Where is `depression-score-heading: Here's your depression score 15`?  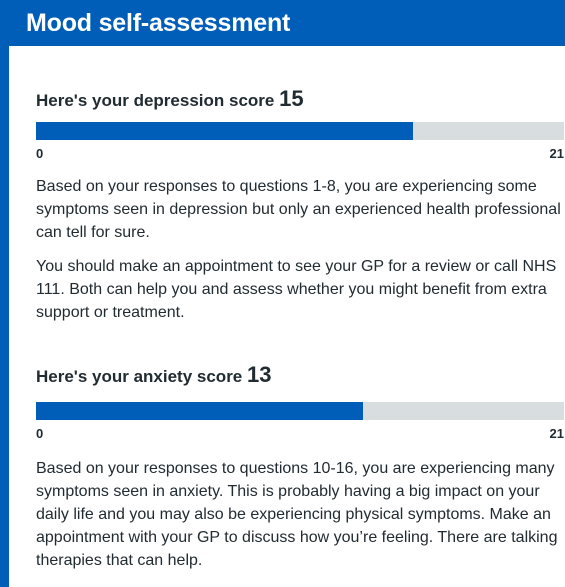
depression-score-heading: Here's your depression score 15 is located at coordinates (300, 100).